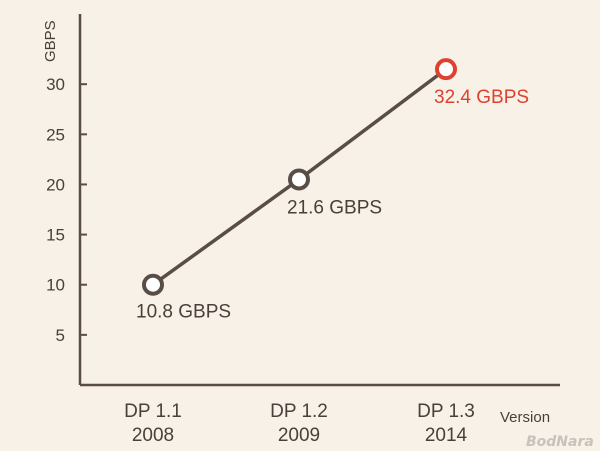  What do you see at coordinates (66, 210) in the screenshot?
I see `y-axis-ticks: 5 10 15 20 25 30` at bounding box center [66, 210].